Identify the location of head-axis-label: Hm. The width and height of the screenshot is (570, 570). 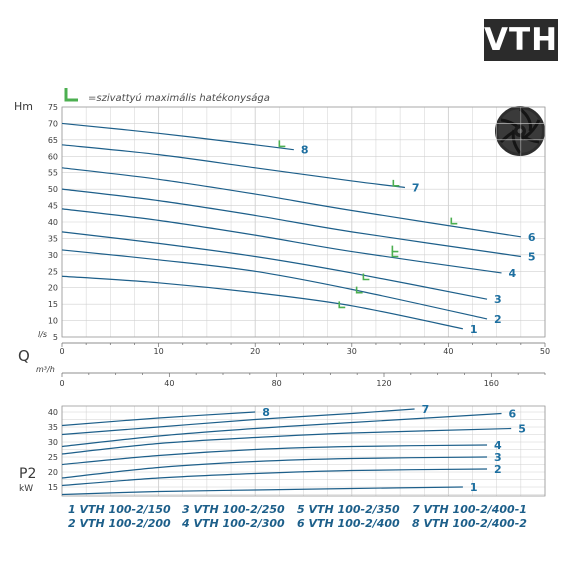
(23, 106).